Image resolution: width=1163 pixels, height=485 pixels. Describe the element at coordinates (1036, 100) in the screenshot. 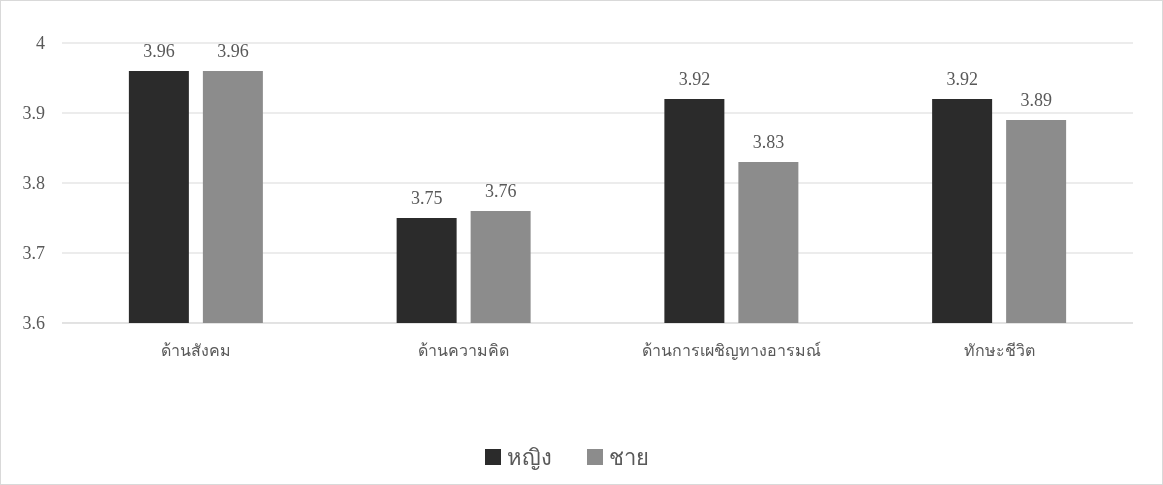

I see `data-label: 3.89` at that location.